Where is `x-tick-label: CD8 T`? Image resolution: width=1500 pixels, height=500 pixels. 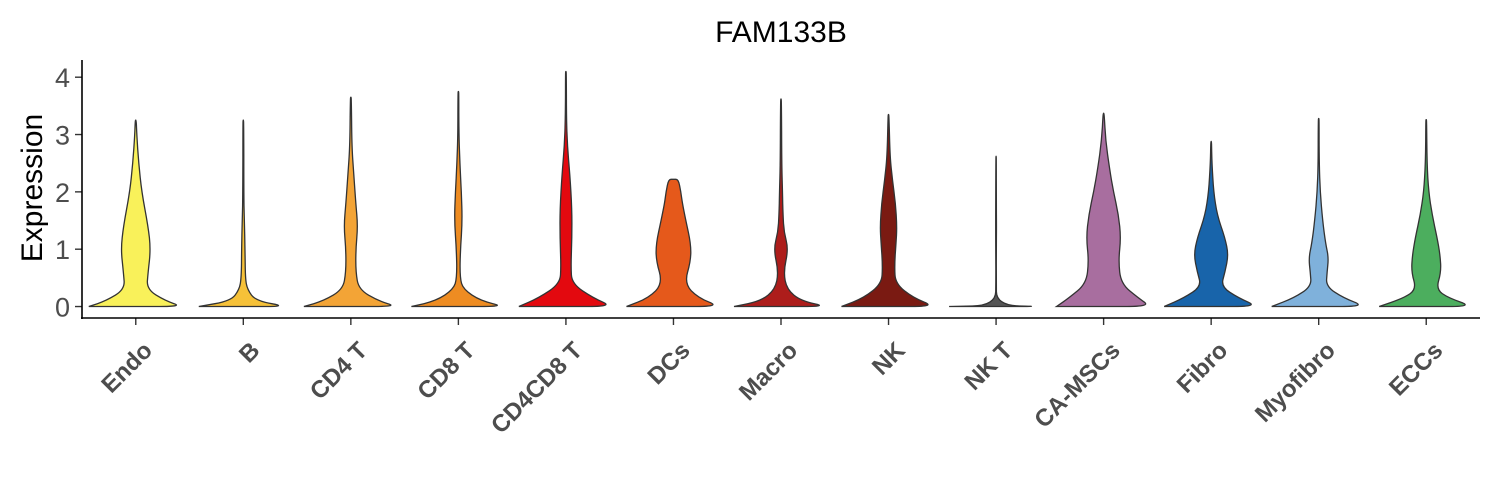 x-tick-label: CD8 T is located at coordinates (446, 371).